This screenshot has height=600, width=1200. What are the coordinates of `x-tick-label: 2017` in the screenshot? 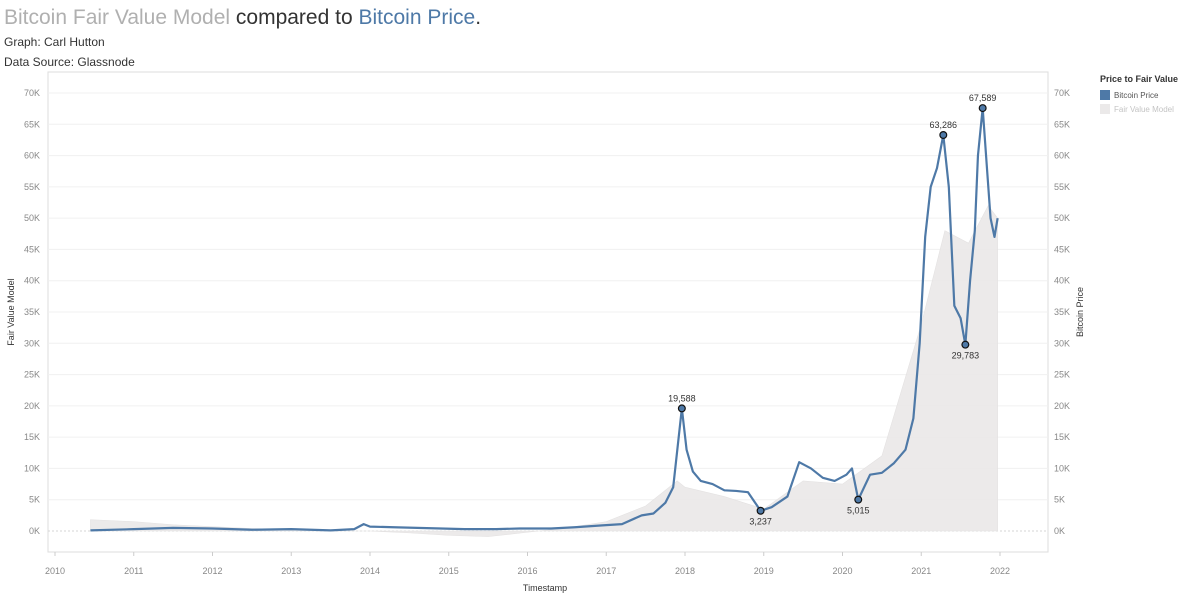 It's located at (606, 571).